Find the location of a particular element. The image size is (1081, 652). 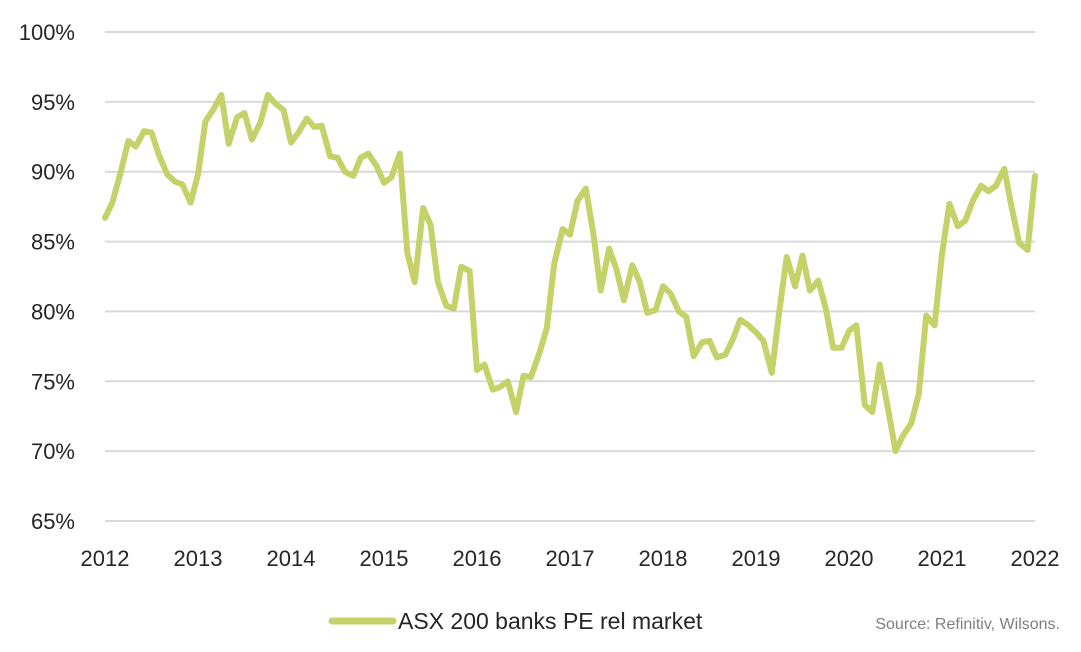

y-axis-tick-labels: 65% 70% 75% 80% 85% 90% 95% 100% is located at coordinates (47, 277).